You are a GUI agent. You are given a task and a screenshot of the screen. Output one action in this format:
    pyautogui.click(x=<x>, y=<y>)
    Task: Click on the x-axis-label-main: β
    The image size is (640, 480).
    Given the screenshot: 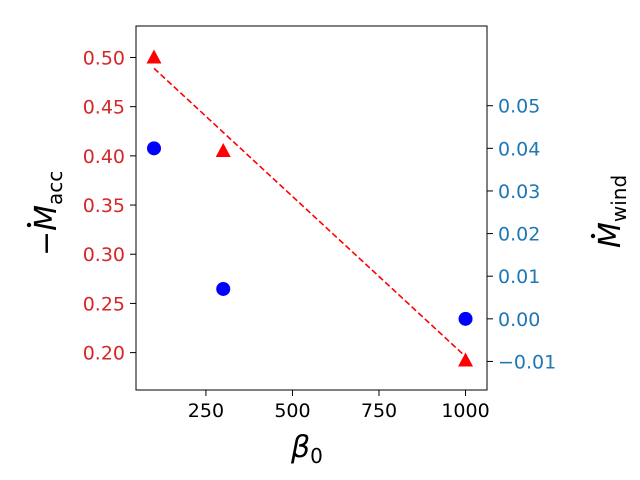 What is the action you would take?
    pyautogui.click(x=300, y=447)
    